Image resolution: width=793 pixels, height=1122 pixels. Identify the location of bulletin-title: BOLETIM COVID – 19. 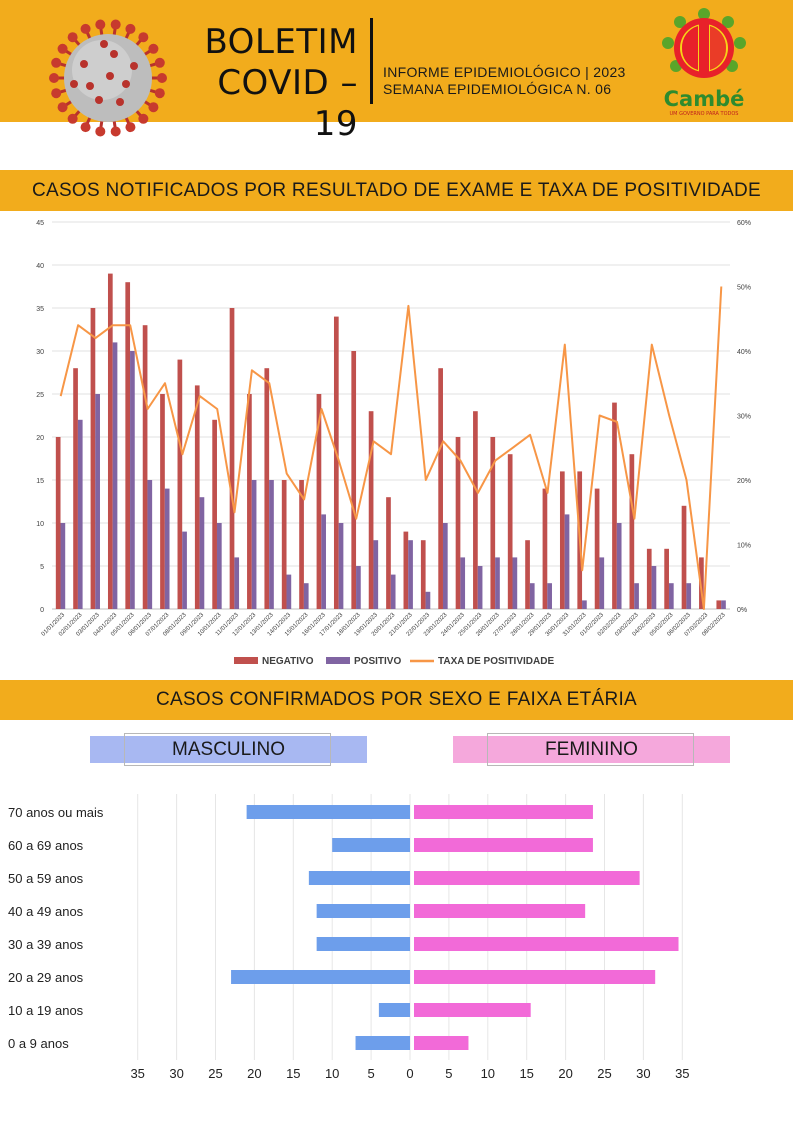
(264, 83).